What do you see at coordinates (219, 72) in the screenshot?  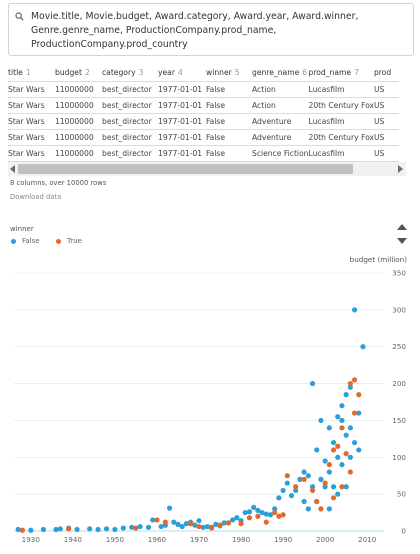 I see `column-name: winner` at bounding box center [219, 72].